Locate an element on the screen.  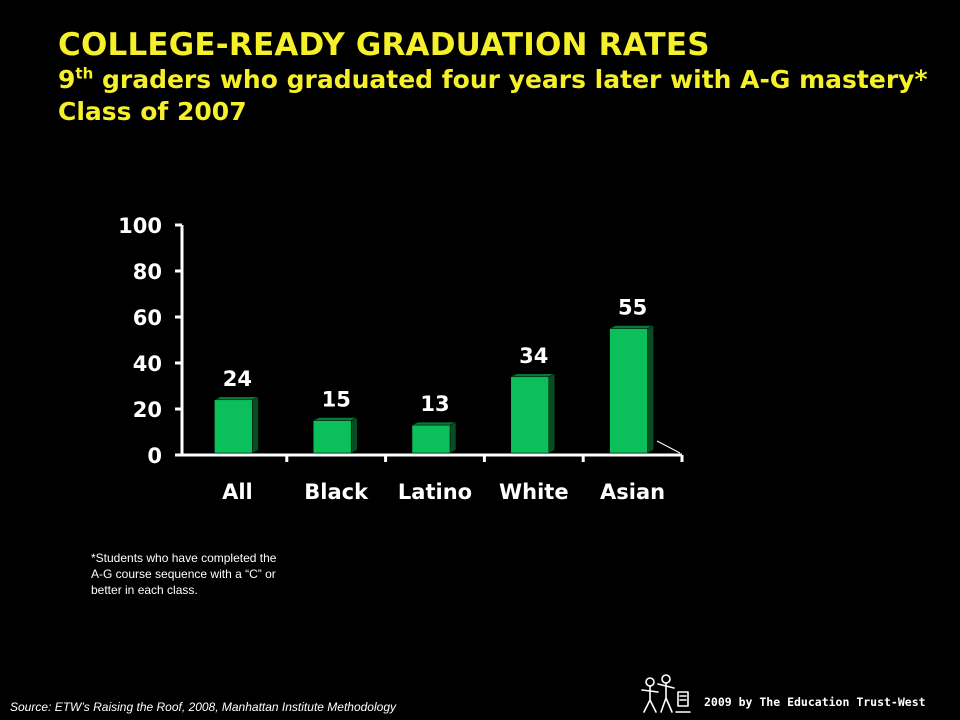
x-category-label: White is located at coordinates (534, 492).